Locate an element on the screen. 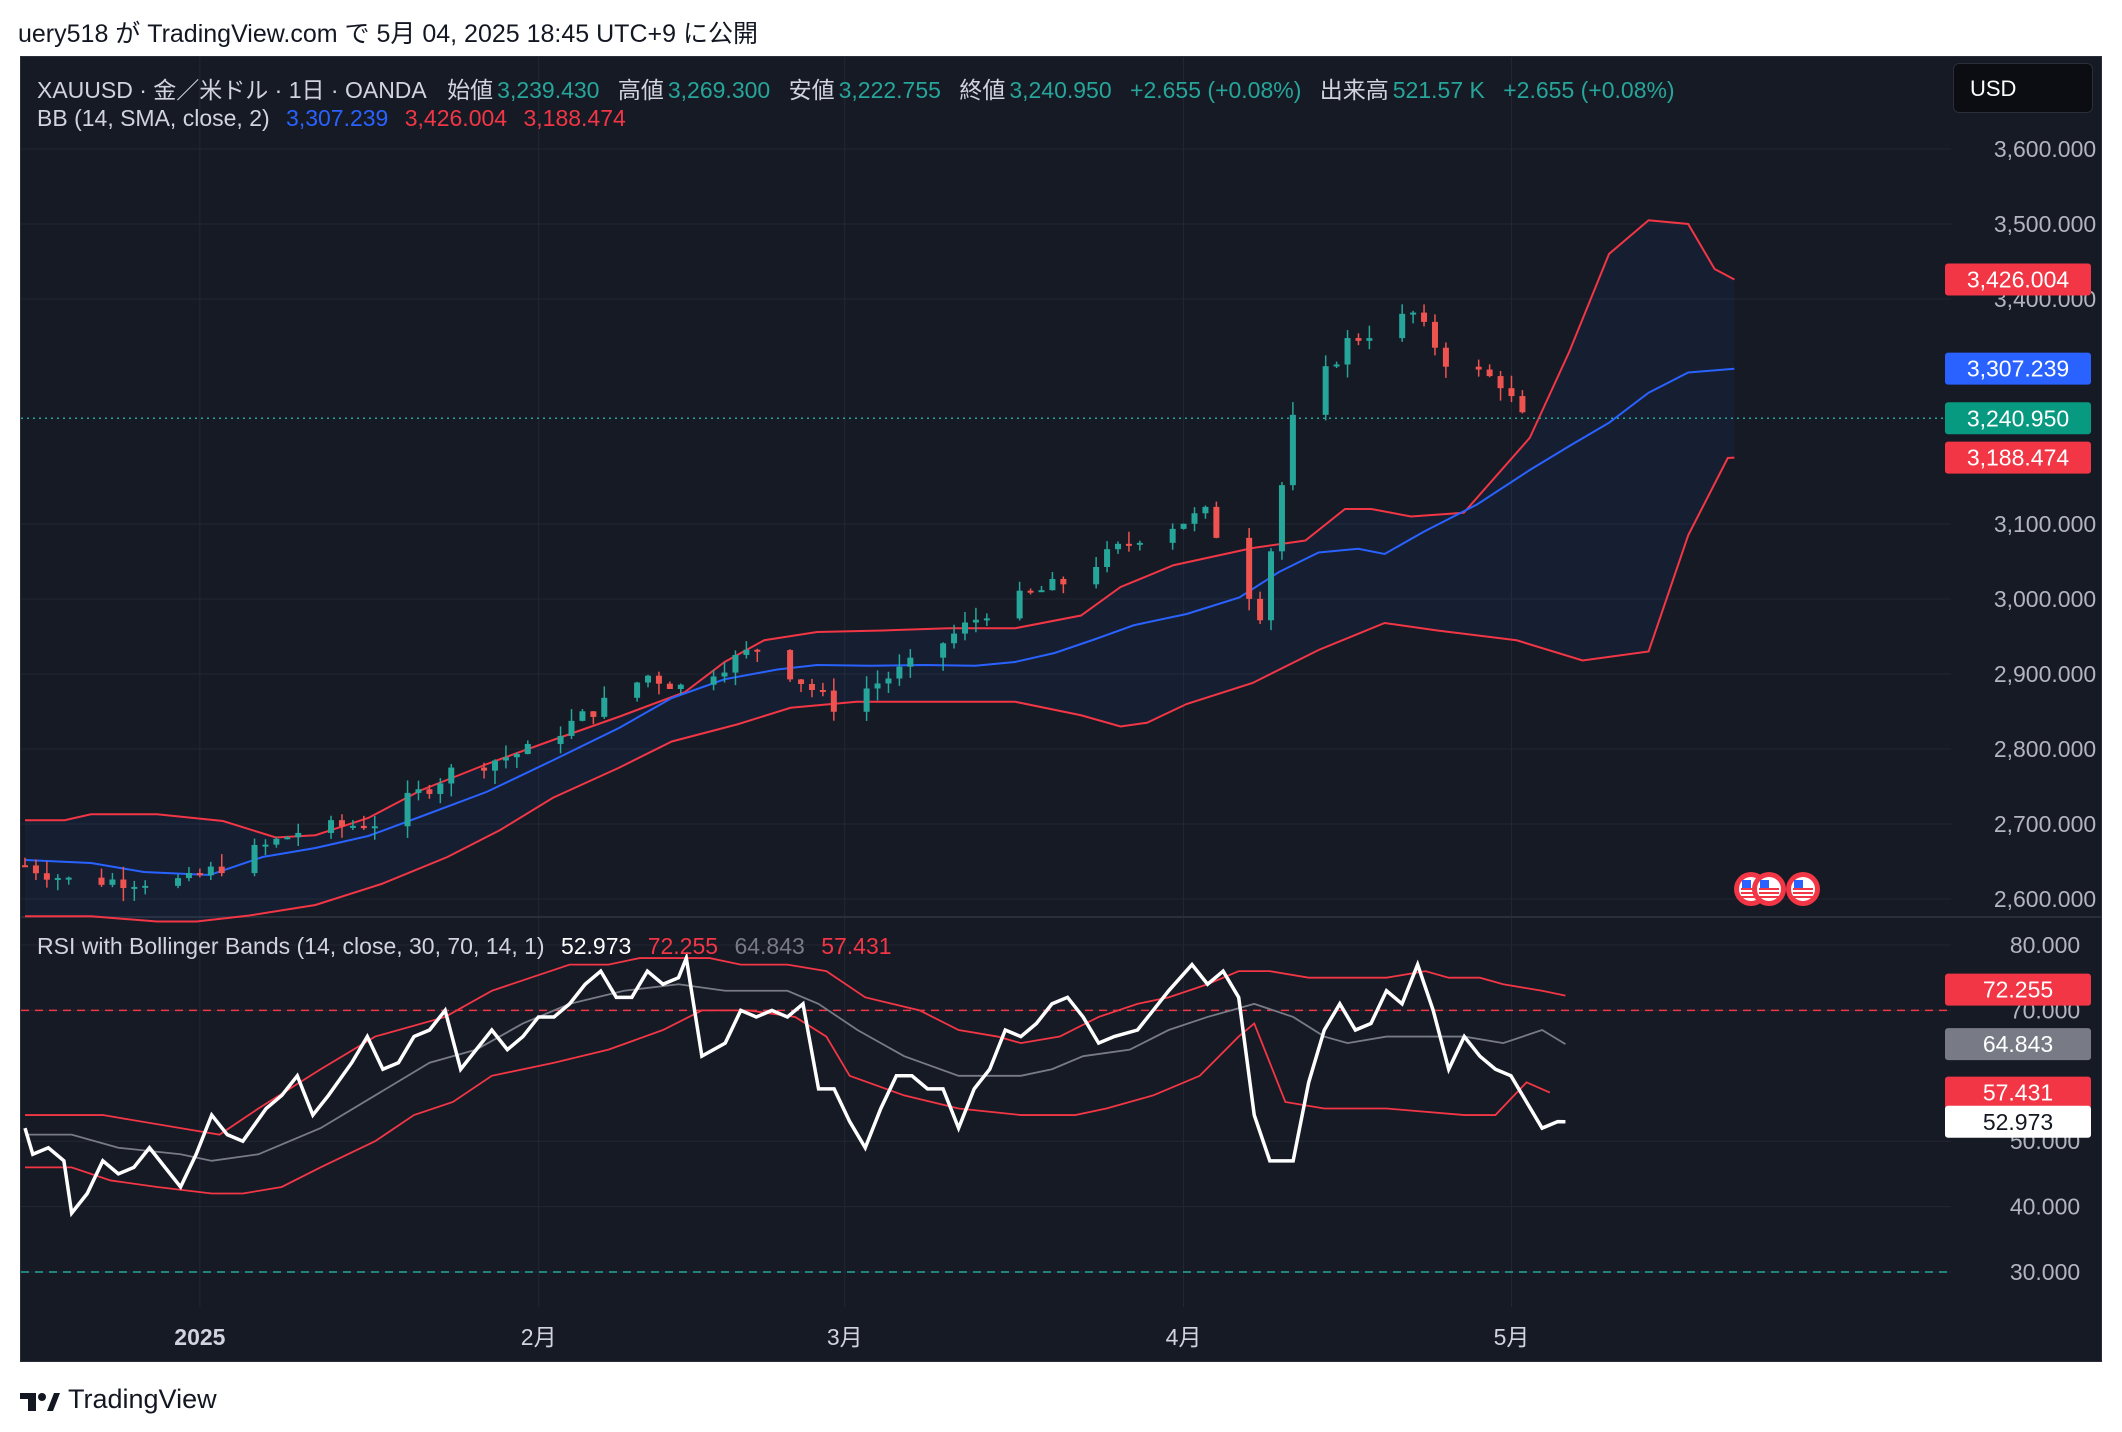  rsi-value-tag-text: 52.973 is located at coordinates (2018, 1122).